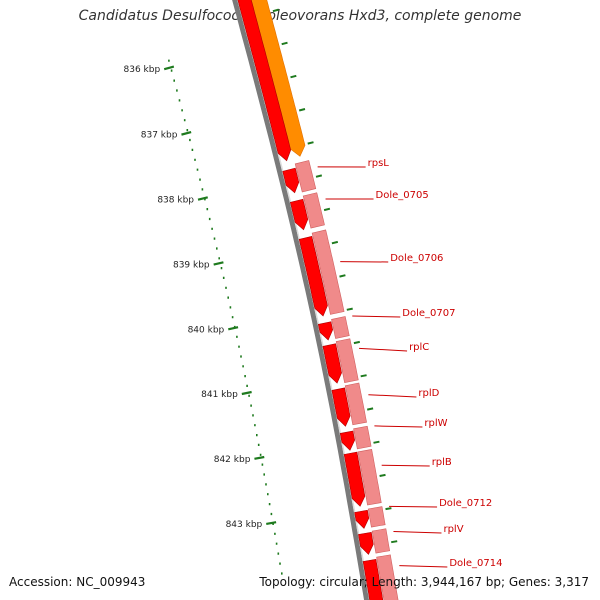 Image resolution: width=600 pixels, height=600 pixels. I want to click on gene-label: rplB, so click(442, 462).